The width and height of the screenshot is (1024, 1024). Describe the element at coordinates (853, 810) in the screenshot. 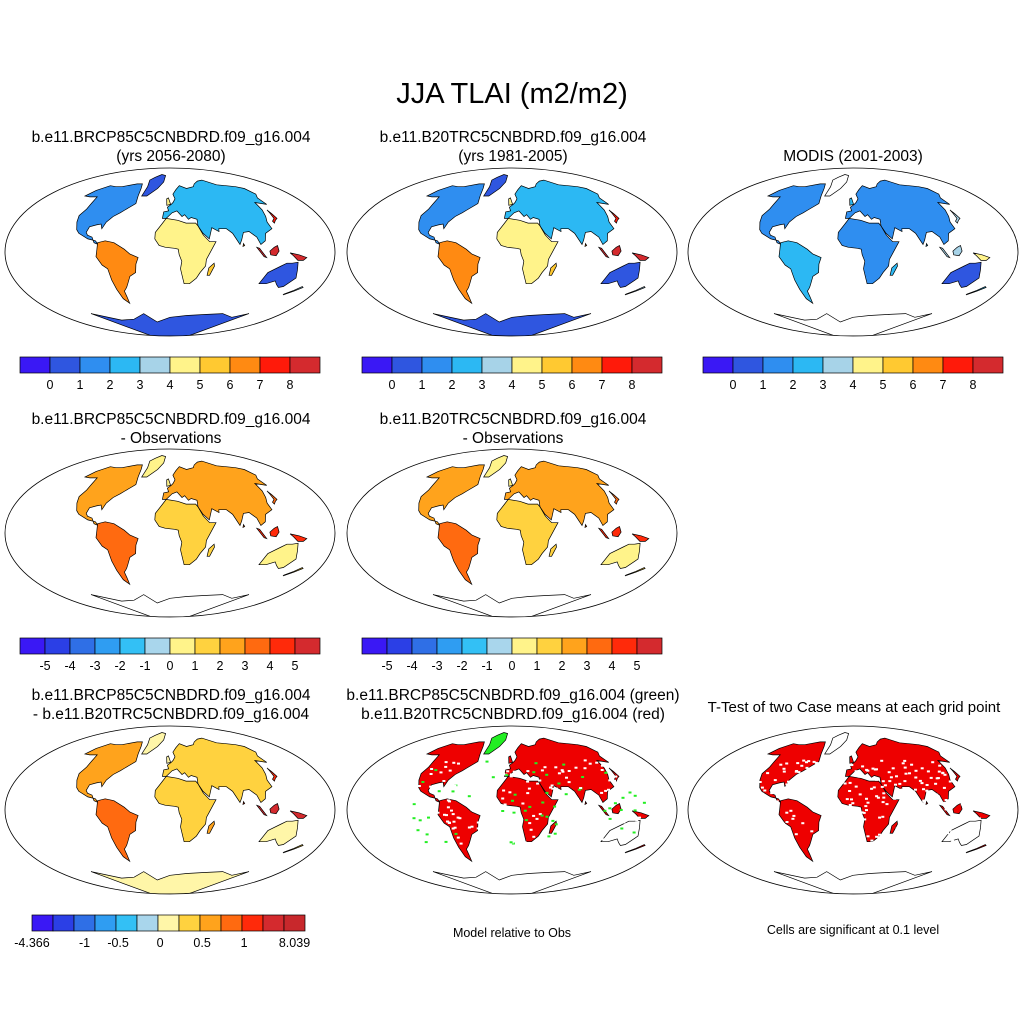

I see `map-panel-p9` at that location.